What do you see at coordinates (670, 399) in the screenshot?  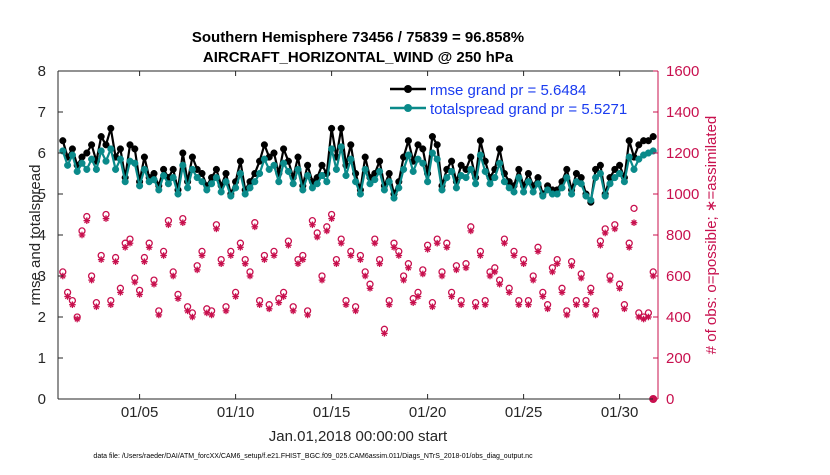 I see `y-right-tick-label: 0` at bounding box center [670, 399].